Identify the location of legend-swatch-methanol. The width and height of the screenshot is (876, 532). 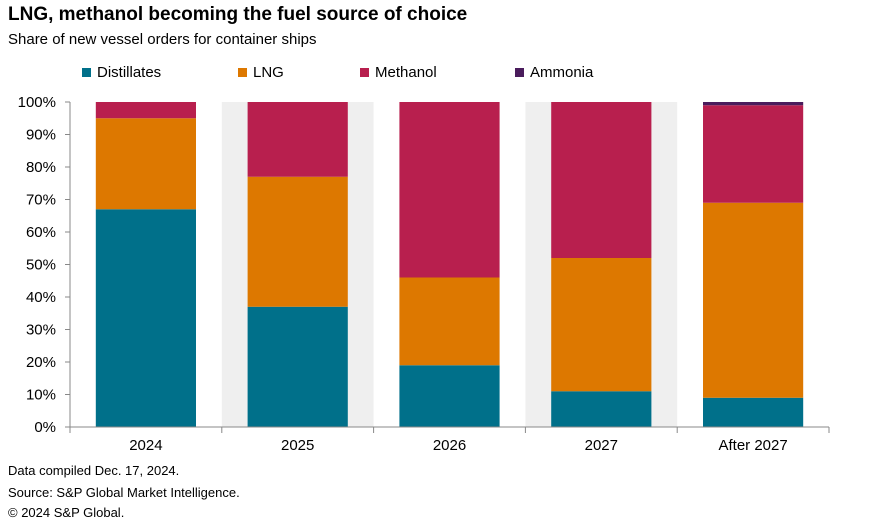
(364, 72).